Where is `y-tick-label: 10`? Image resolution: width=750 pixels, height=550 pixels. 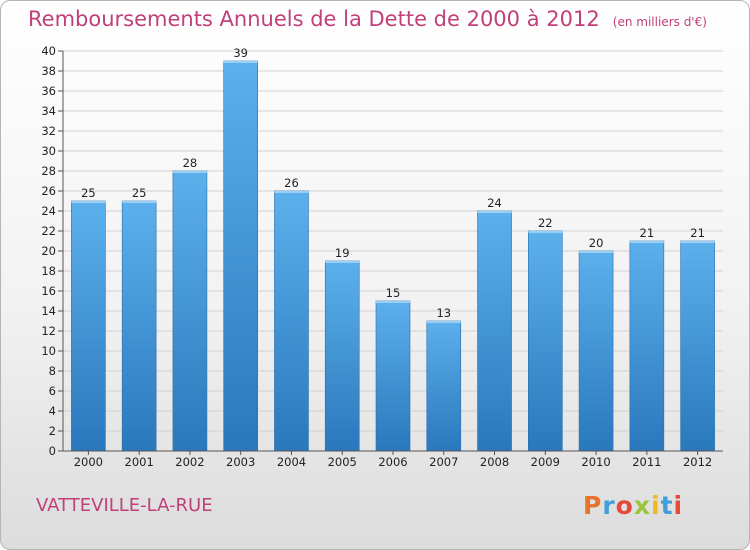
y-tick-label: 10 is located at coordinates (48, 351).